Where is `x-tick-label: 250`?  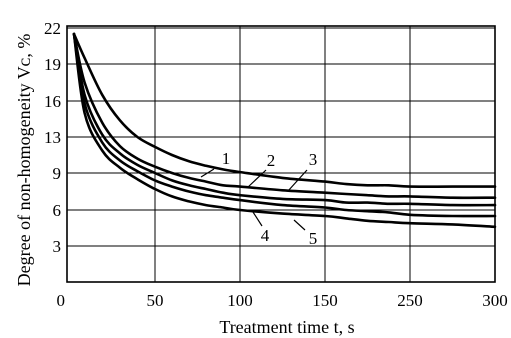 x-tick-label: 250 is located at coordinates (410, 300).